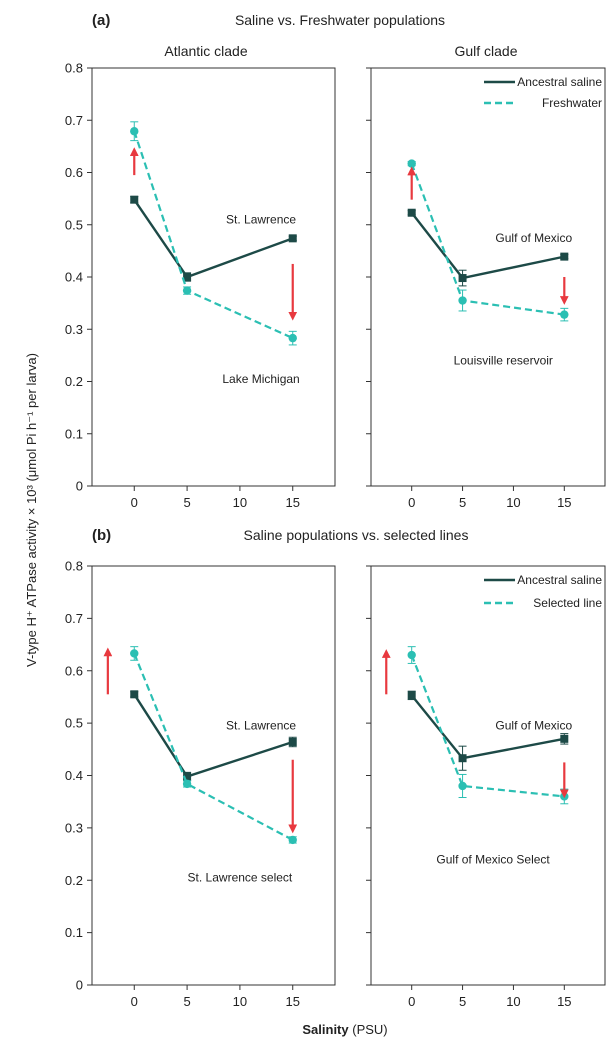 The width and height of the screenshot is (611, 1043). Describe the element at coordinates (567, 603) in the screenshot. I see `legend-label: Selected line` at that location.